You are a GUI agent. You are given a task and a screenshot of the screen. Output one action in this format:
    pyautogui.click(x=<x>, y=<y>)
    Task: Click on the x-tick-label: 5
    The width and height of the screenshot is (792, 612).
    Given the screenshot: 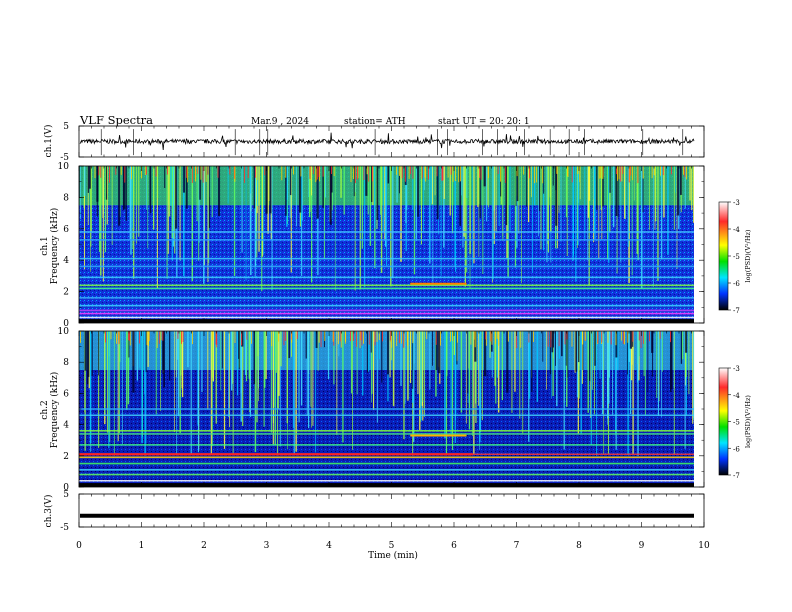 What is the action you would take?
    pyautogui.click(x=392, y=546)
    